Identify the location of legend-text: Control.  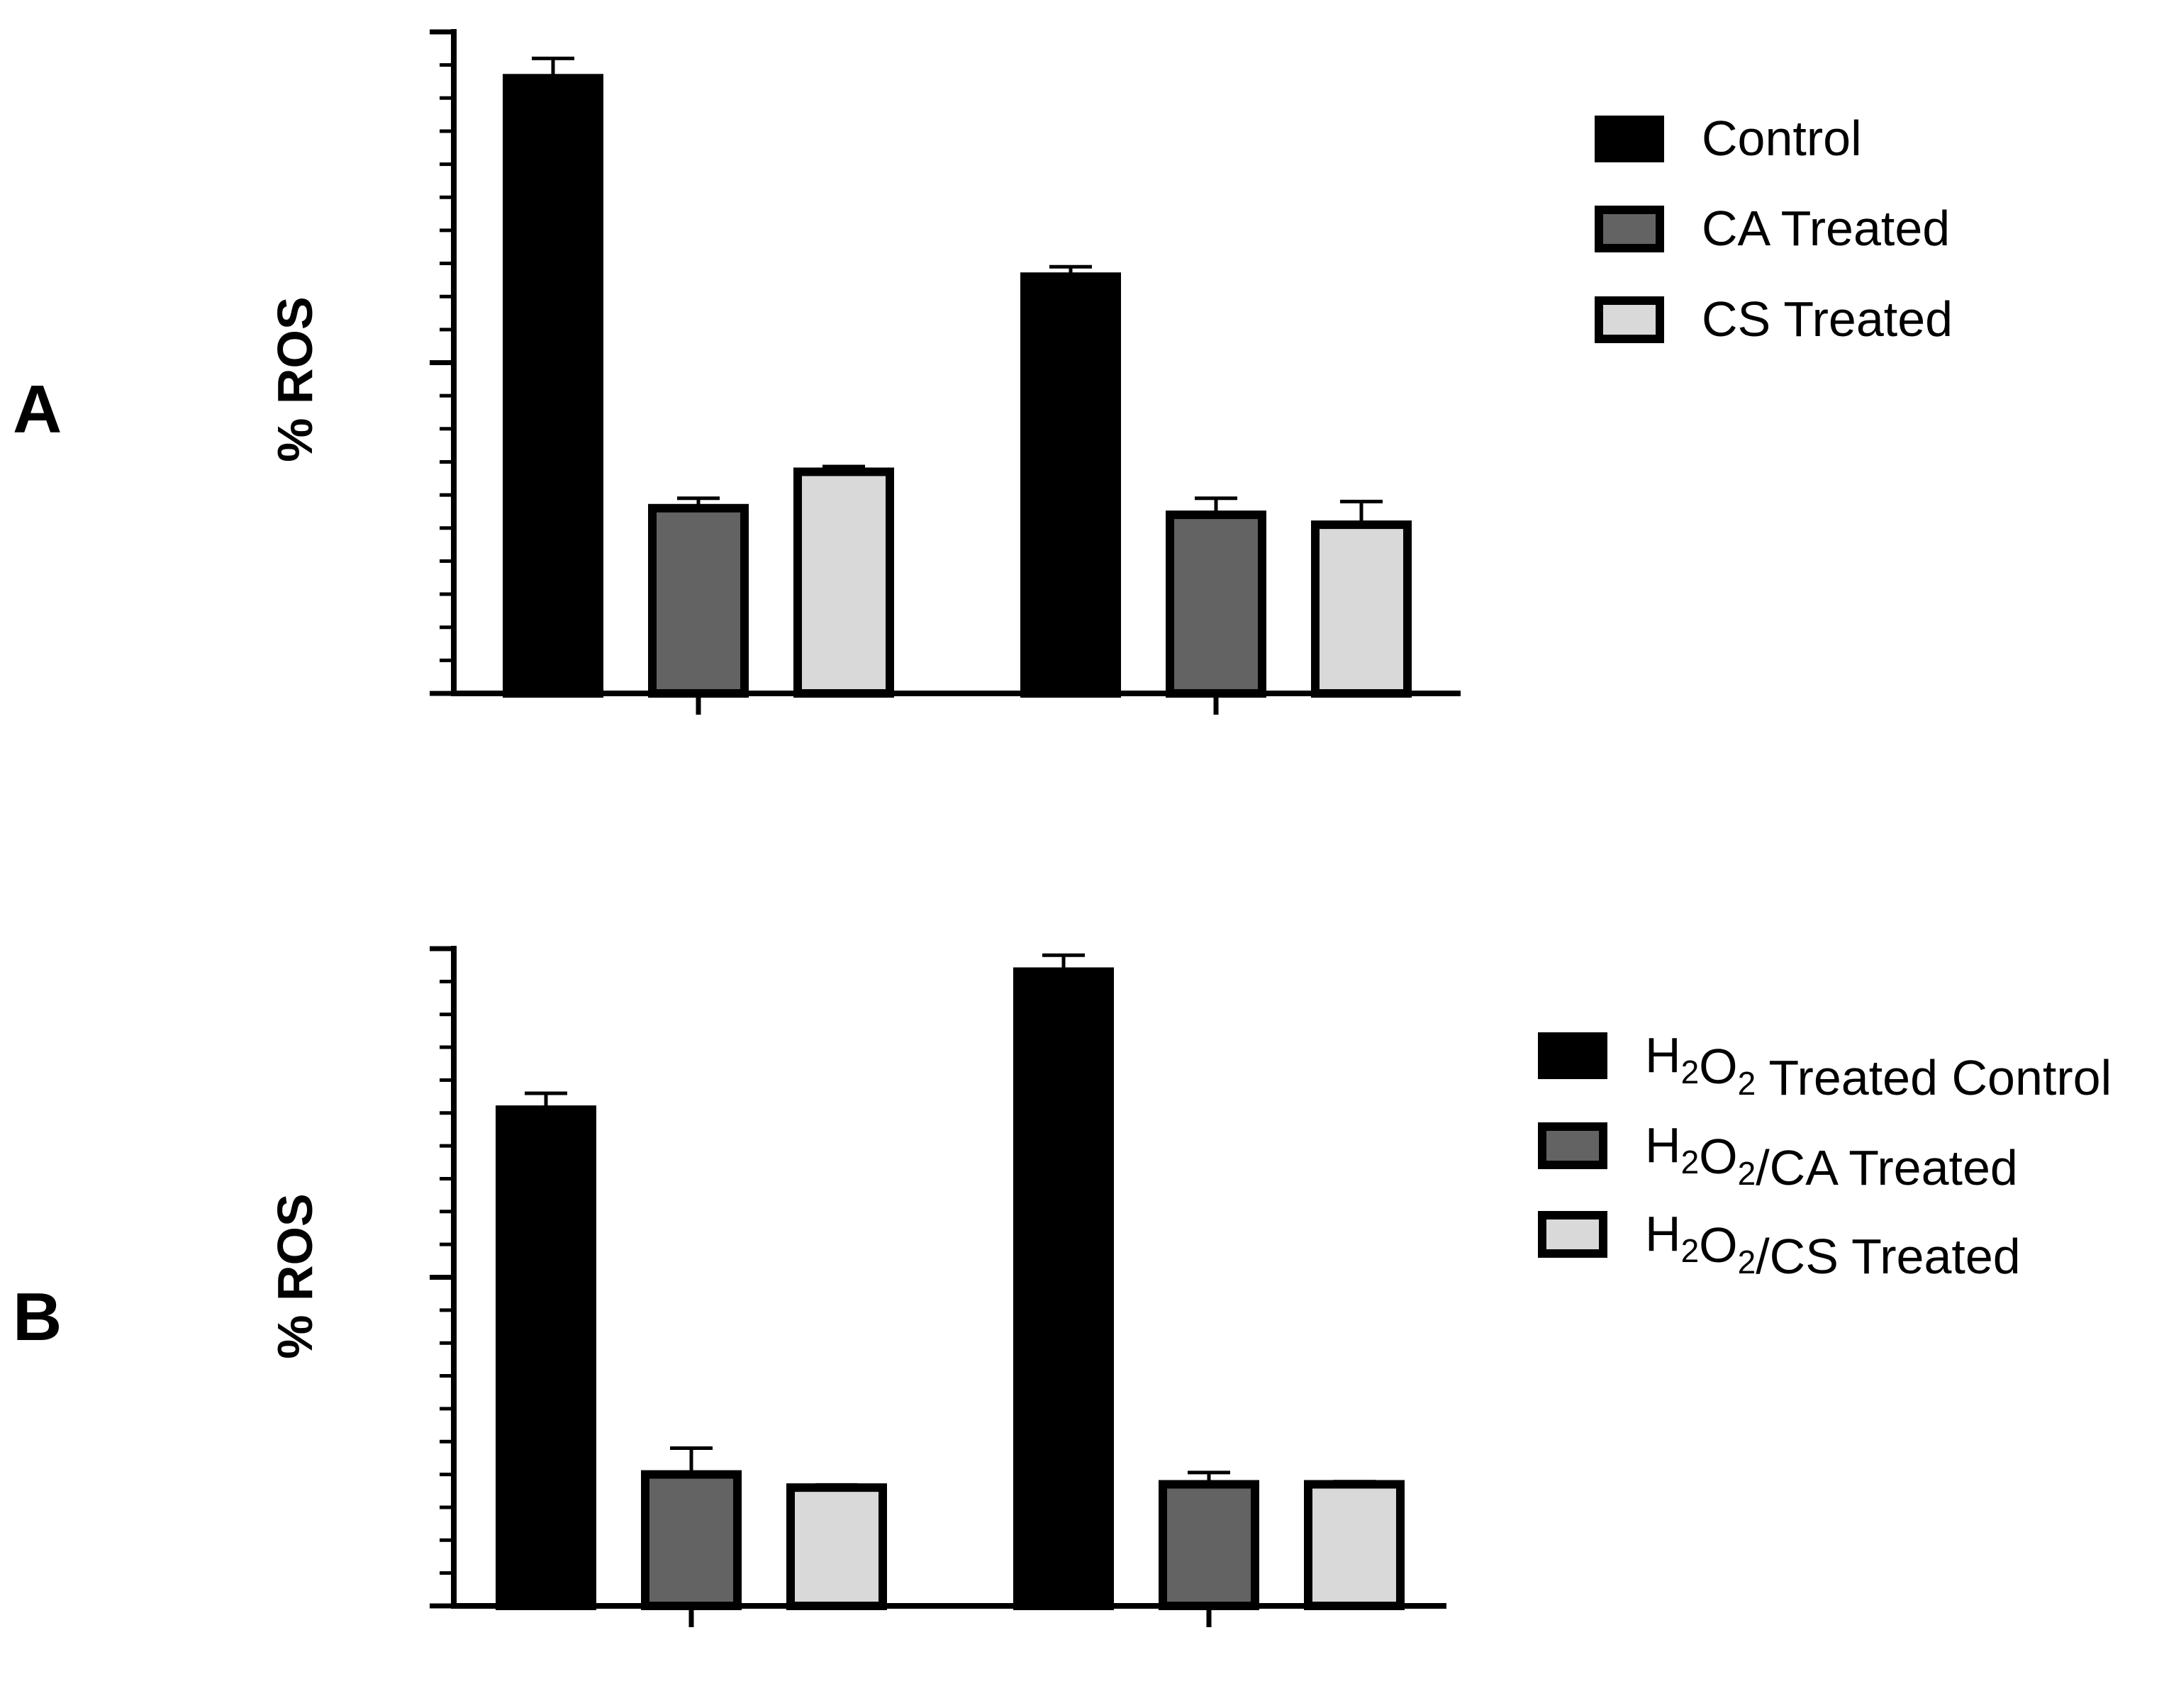
(1782, 139).